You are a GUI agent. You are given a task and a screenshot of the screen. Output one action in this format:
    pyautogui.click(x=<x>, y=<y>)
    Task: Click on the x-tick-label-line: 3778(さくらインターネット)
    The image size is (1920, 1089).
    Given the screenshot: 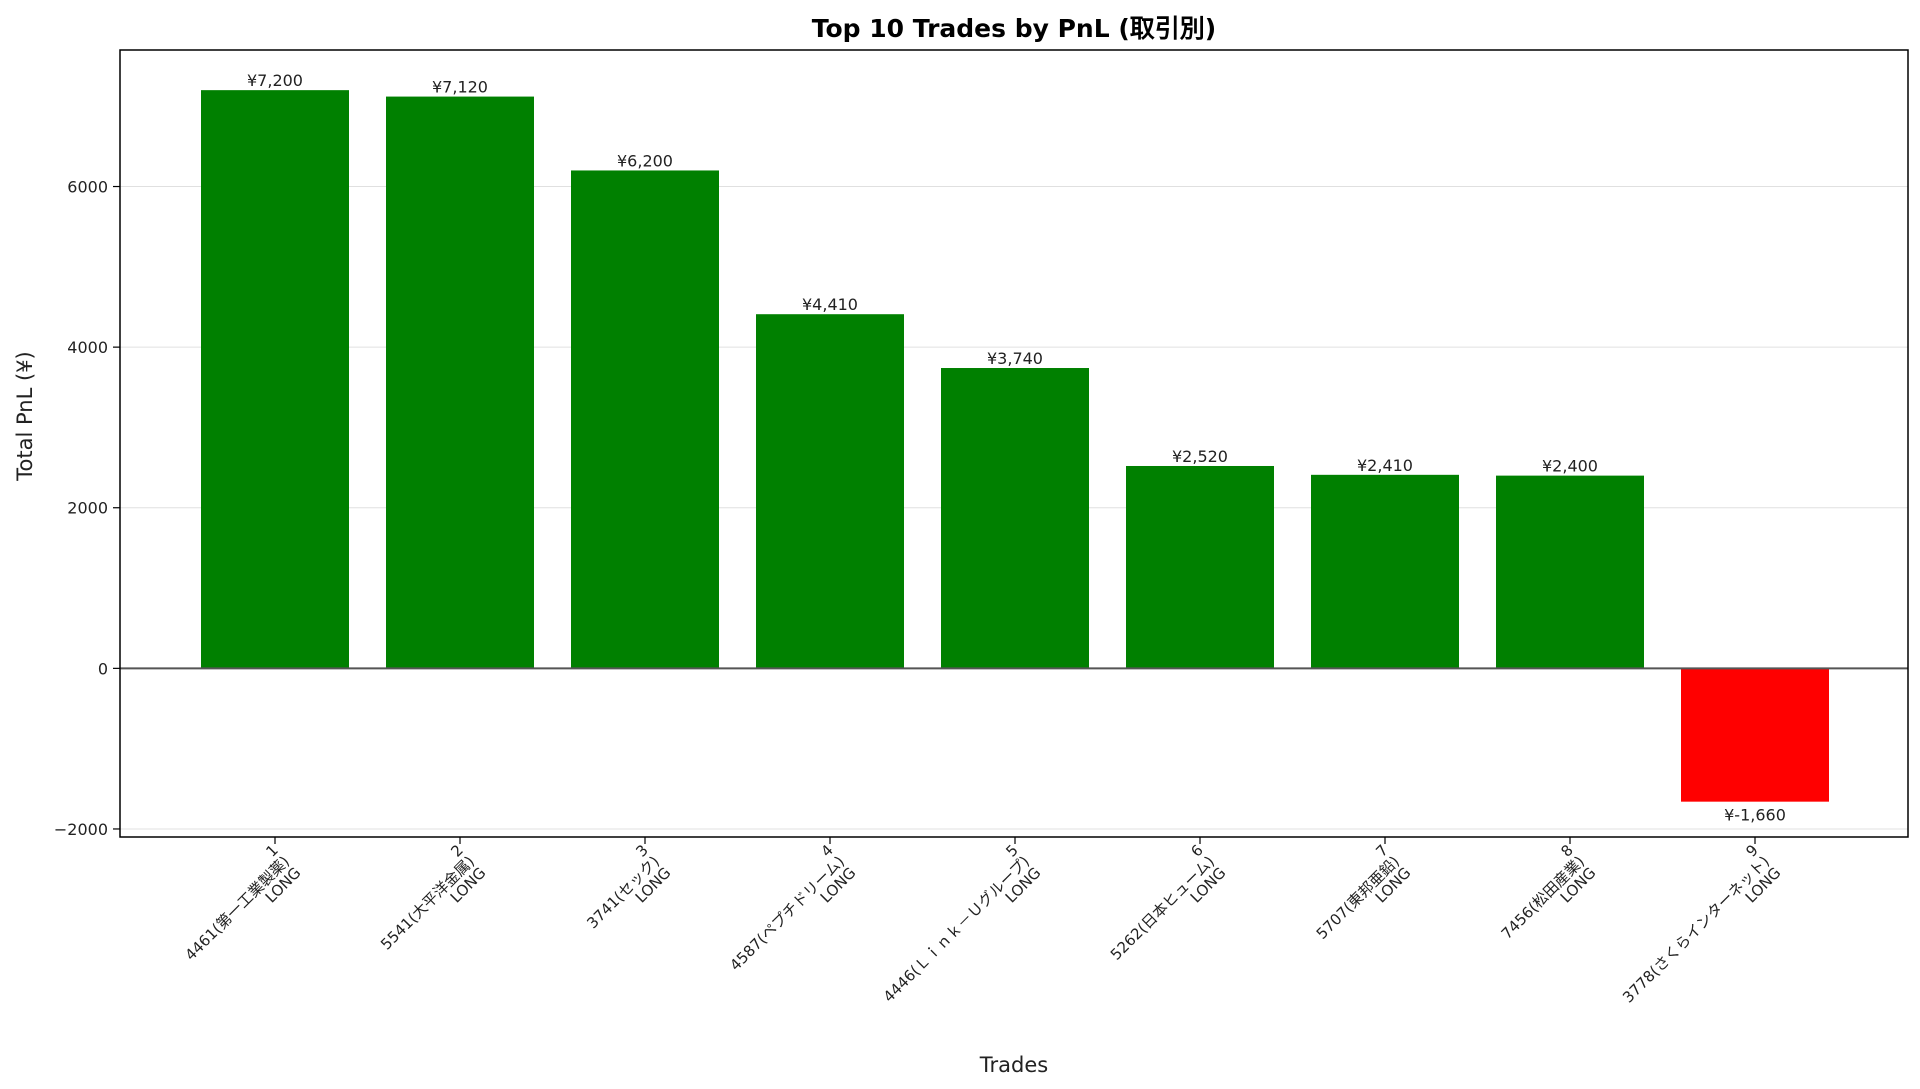 What is the action you would take?
    pyautogui.click(x=1696, y=929)
    